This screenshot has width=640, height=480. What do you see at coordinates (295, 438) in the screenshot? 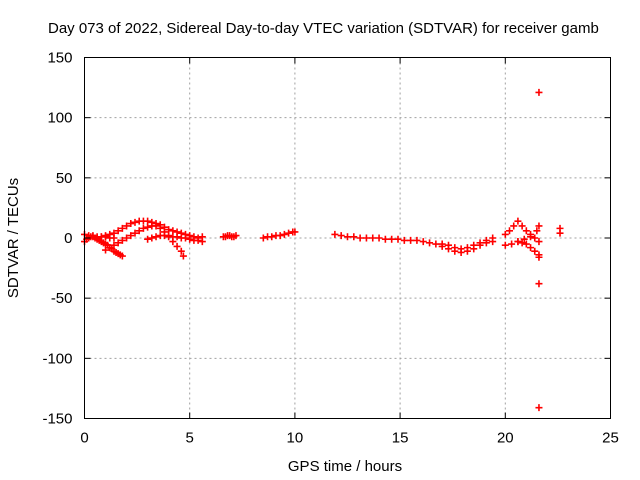
I see `x-tick-label: 10` at bounding box center [295, 438].